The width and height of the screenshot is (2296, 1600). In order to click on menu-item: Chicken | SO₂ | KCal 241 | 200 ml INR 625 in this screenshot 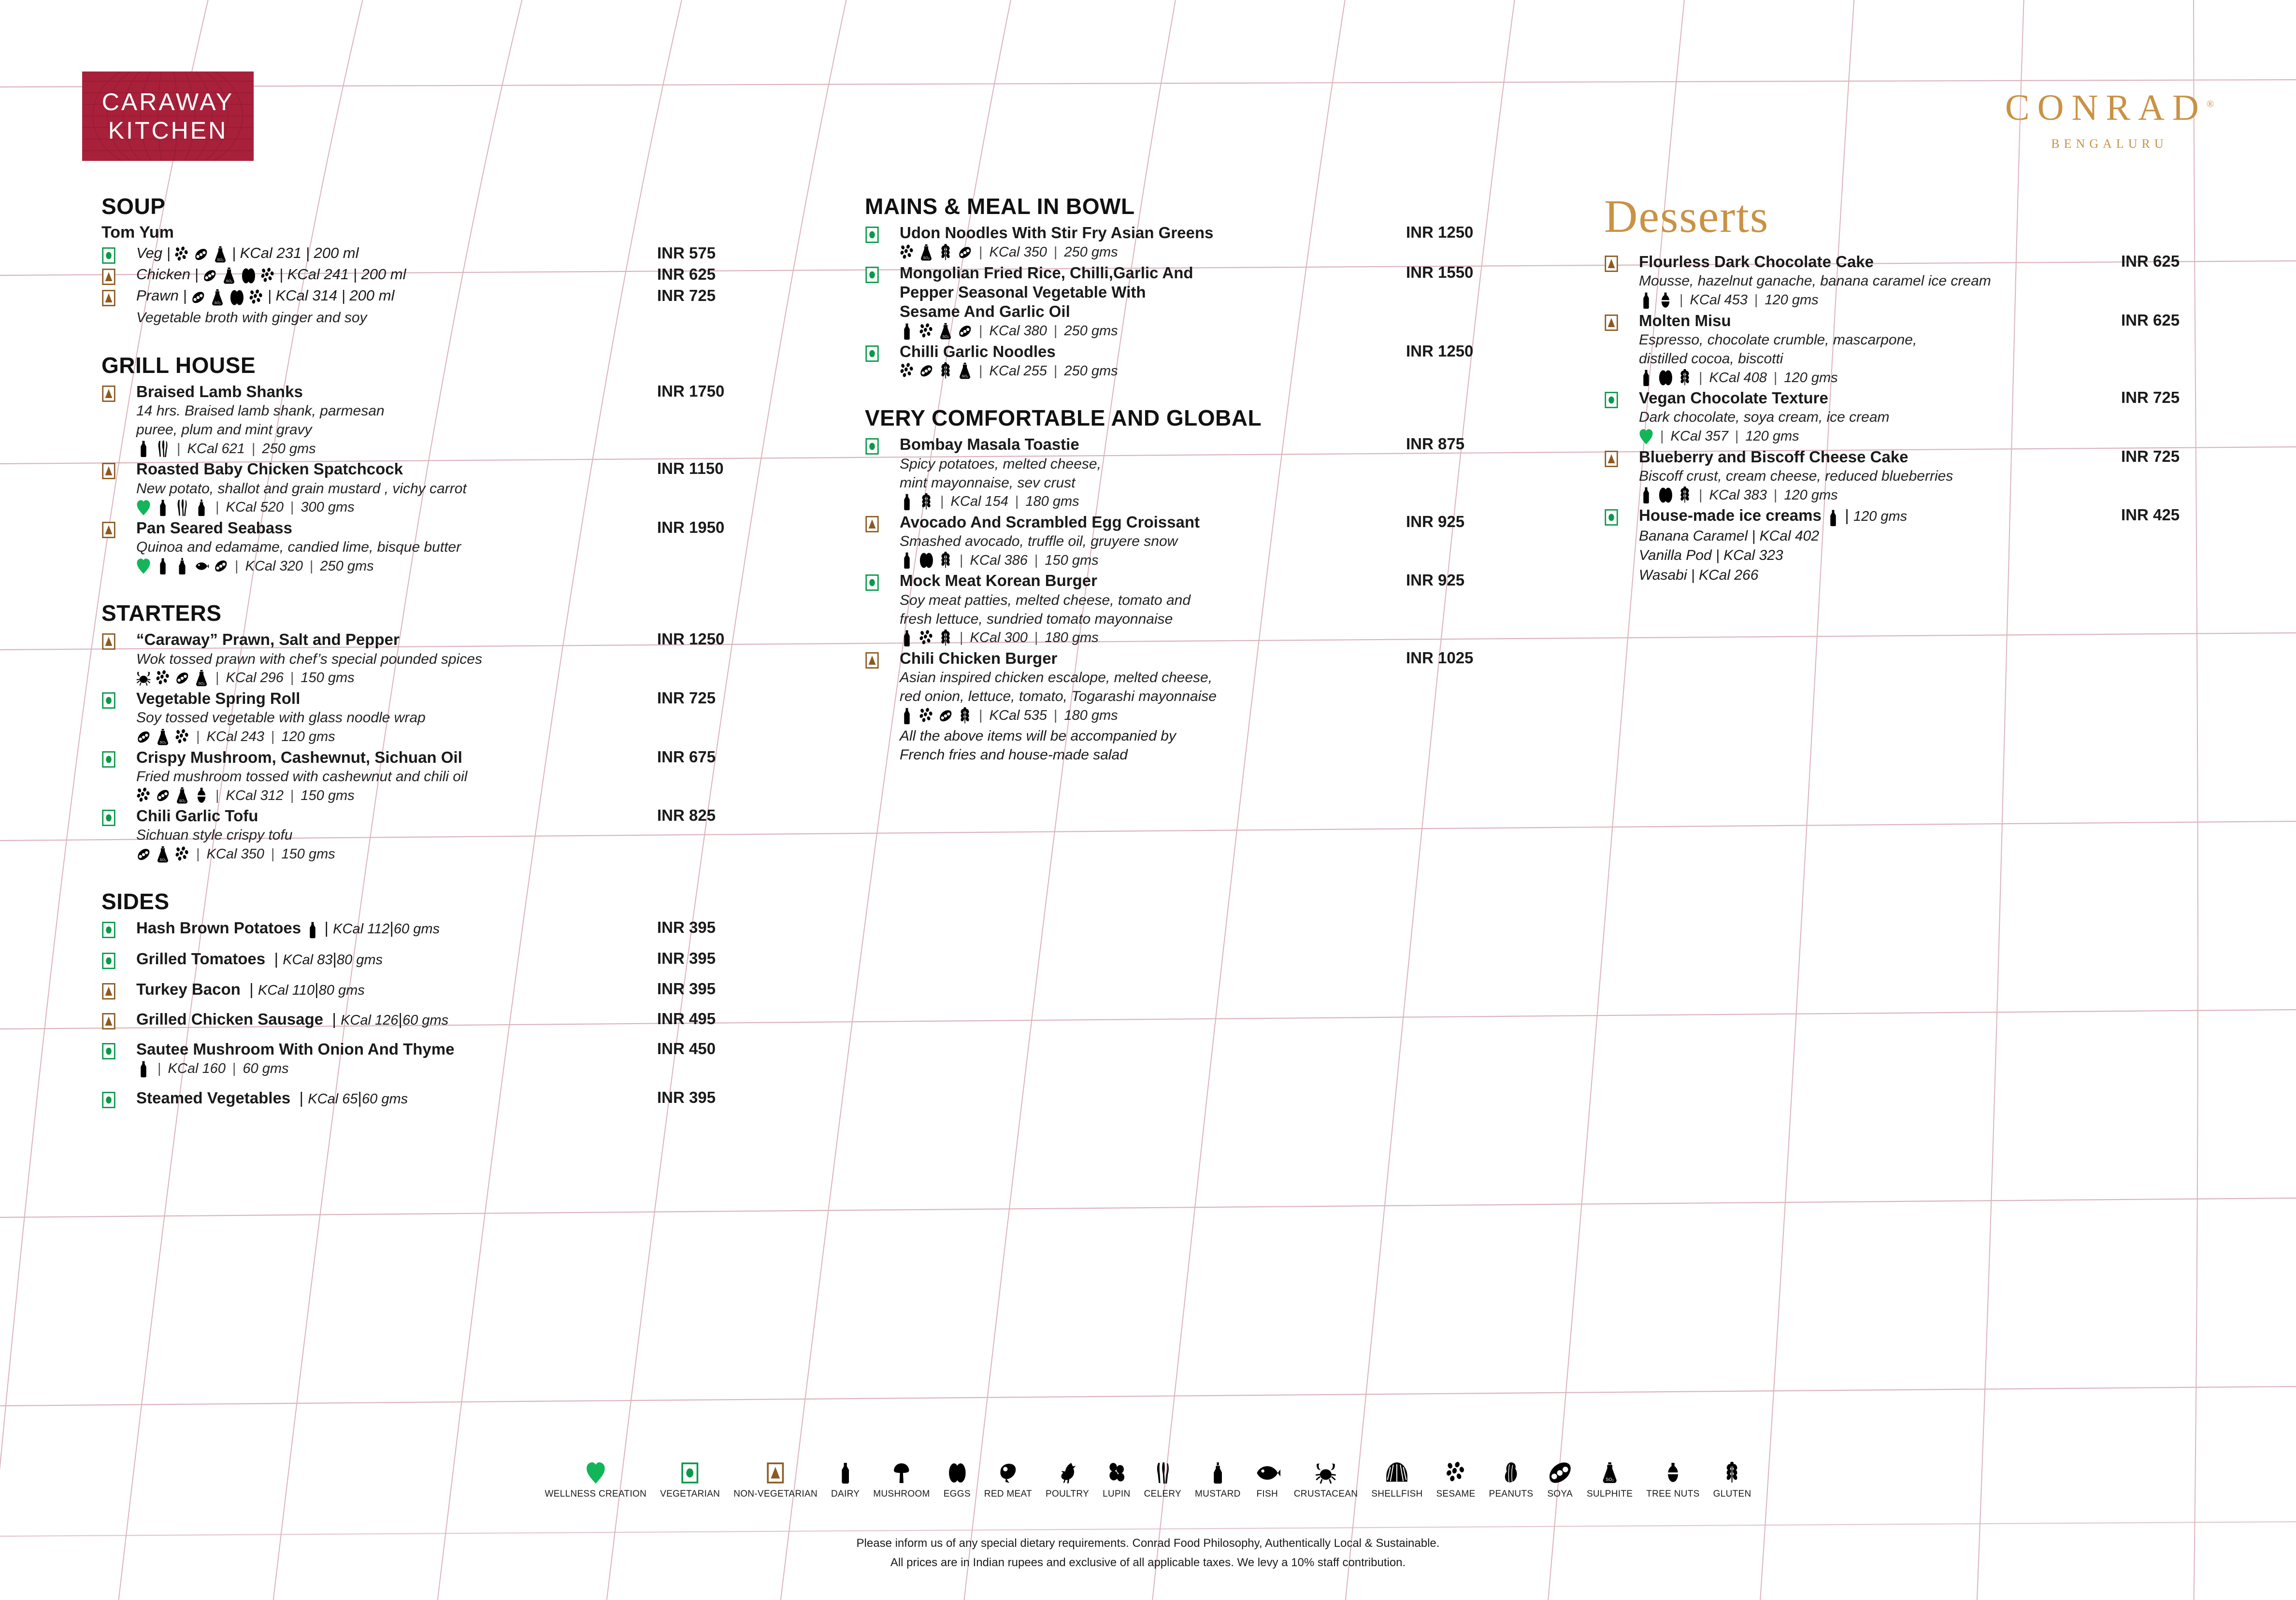, I will do `click(430, 275)`.